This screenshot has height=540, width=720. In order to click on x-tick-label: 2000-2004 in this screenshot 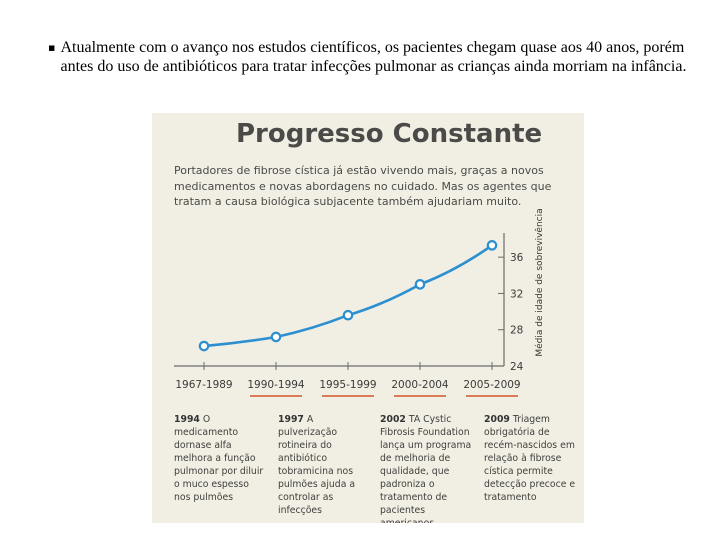, I will do `click(420, 385)`.